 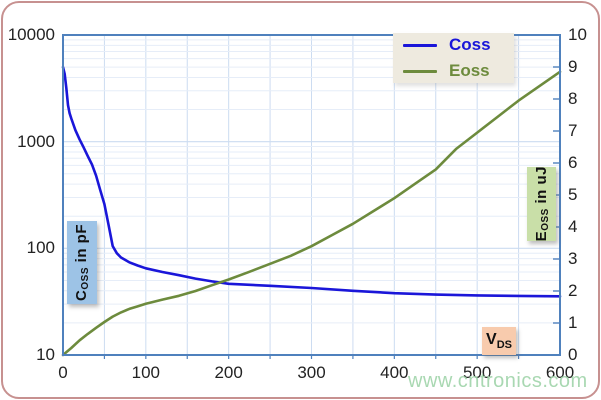 I want to click on x-axis-tick-label: 0, so click(x=63, y=372).